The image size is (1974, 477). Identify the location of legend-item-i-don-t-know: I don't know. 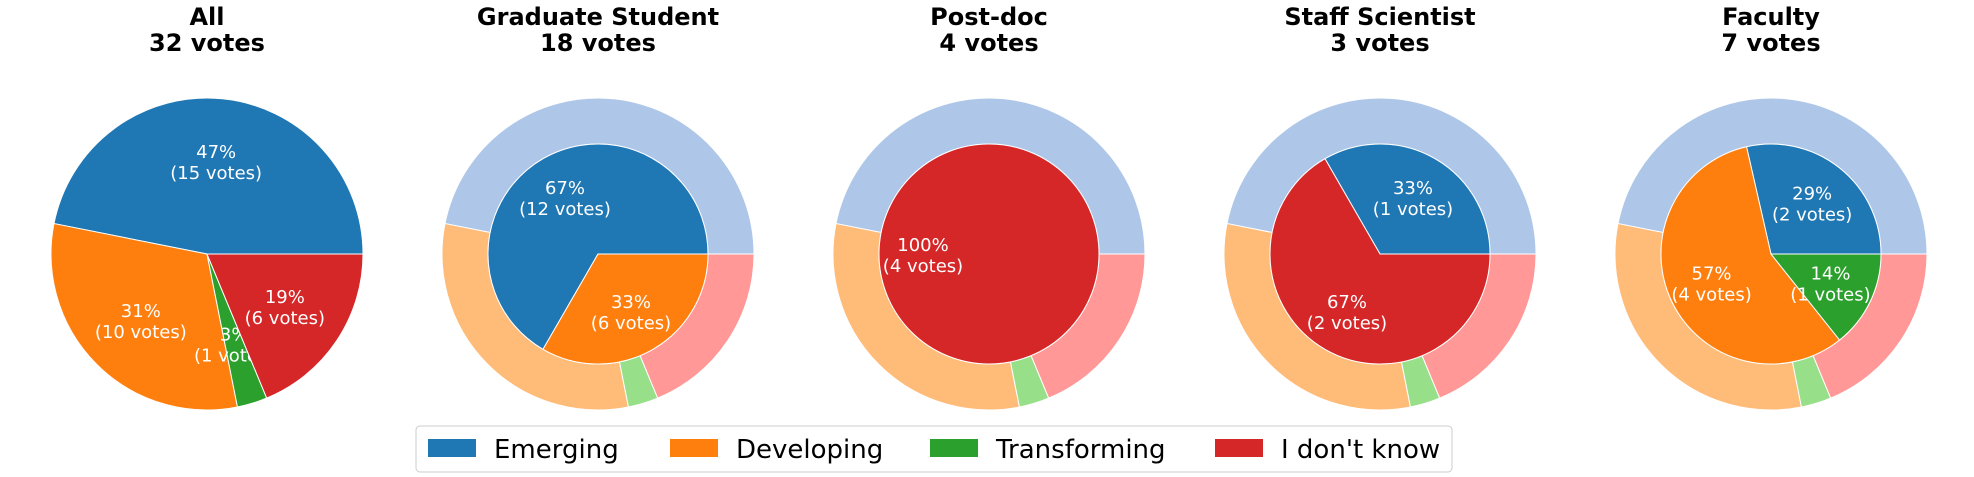
(1327, 450).